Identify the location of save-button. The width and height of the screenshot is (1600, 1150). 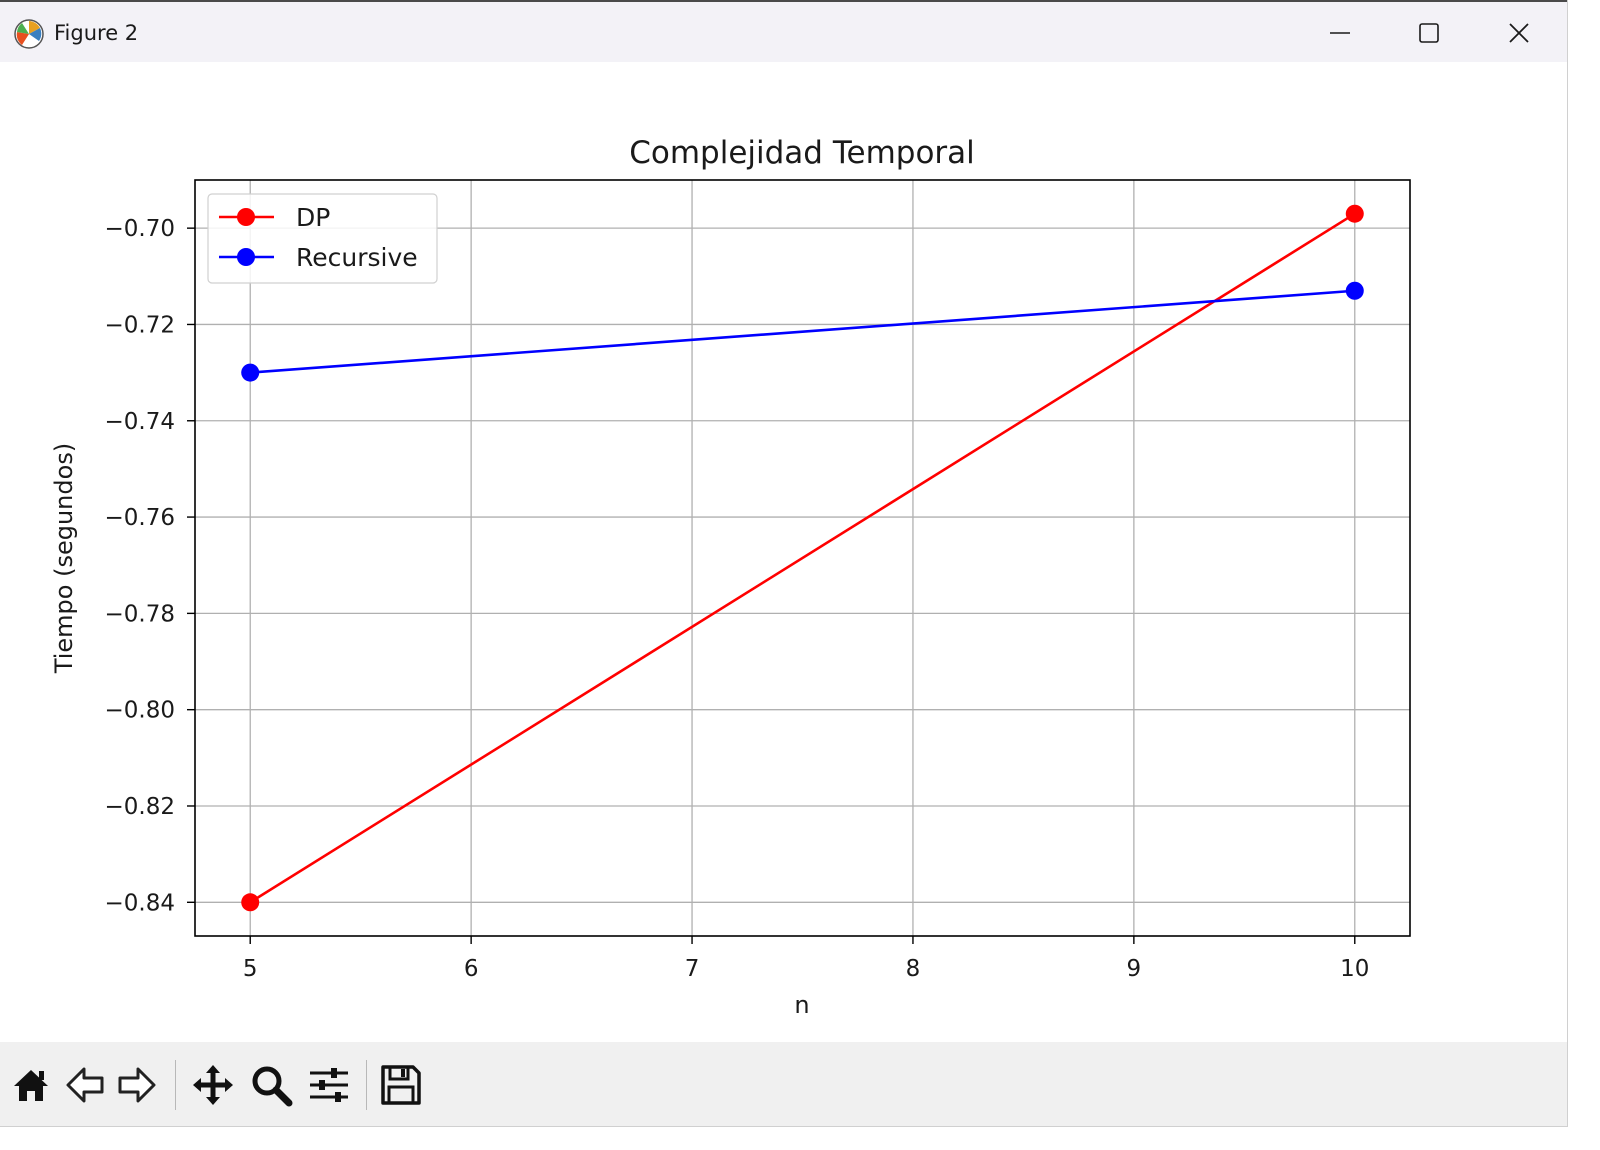
(401, 1085).